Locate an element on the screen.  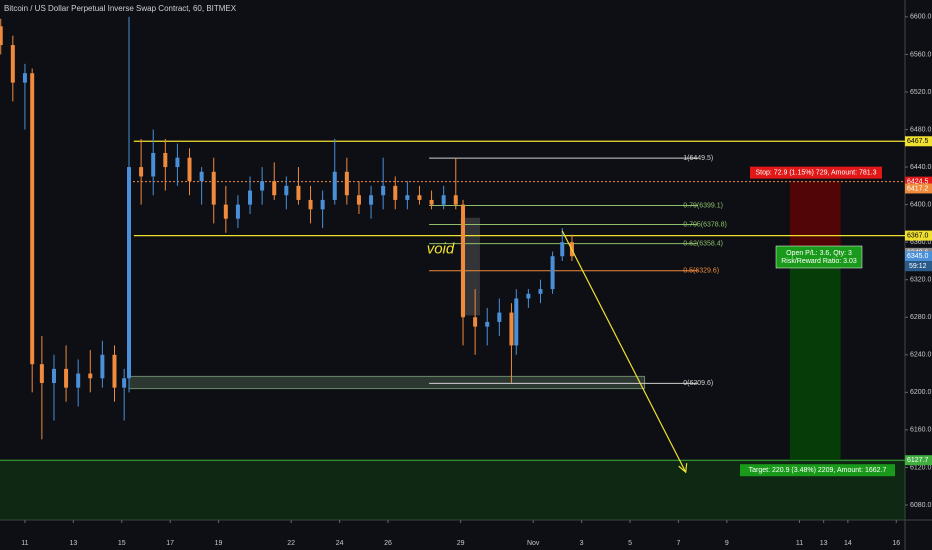
fib-label: 0.79(6399.1) is located at coordinates (703, 205).